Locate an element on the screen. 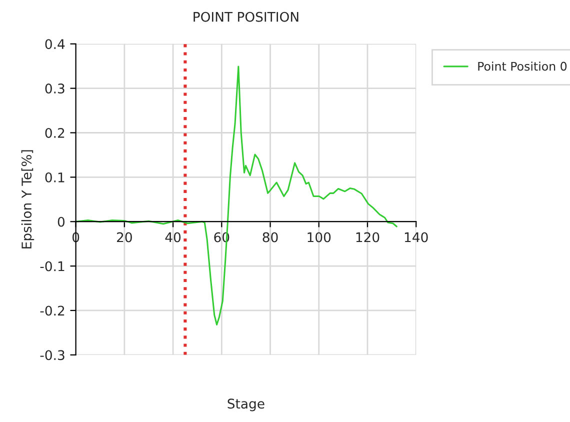 The width and height of the screenshot is (570, 422). y-tick-label: -0.2 is located at coordinates (52, 311).